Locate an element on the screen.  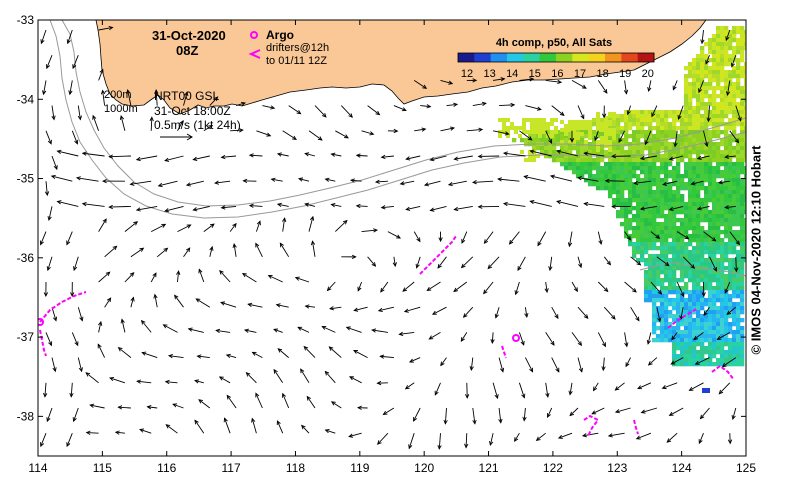
isobath-shelf is located at coordinates (692, 269).